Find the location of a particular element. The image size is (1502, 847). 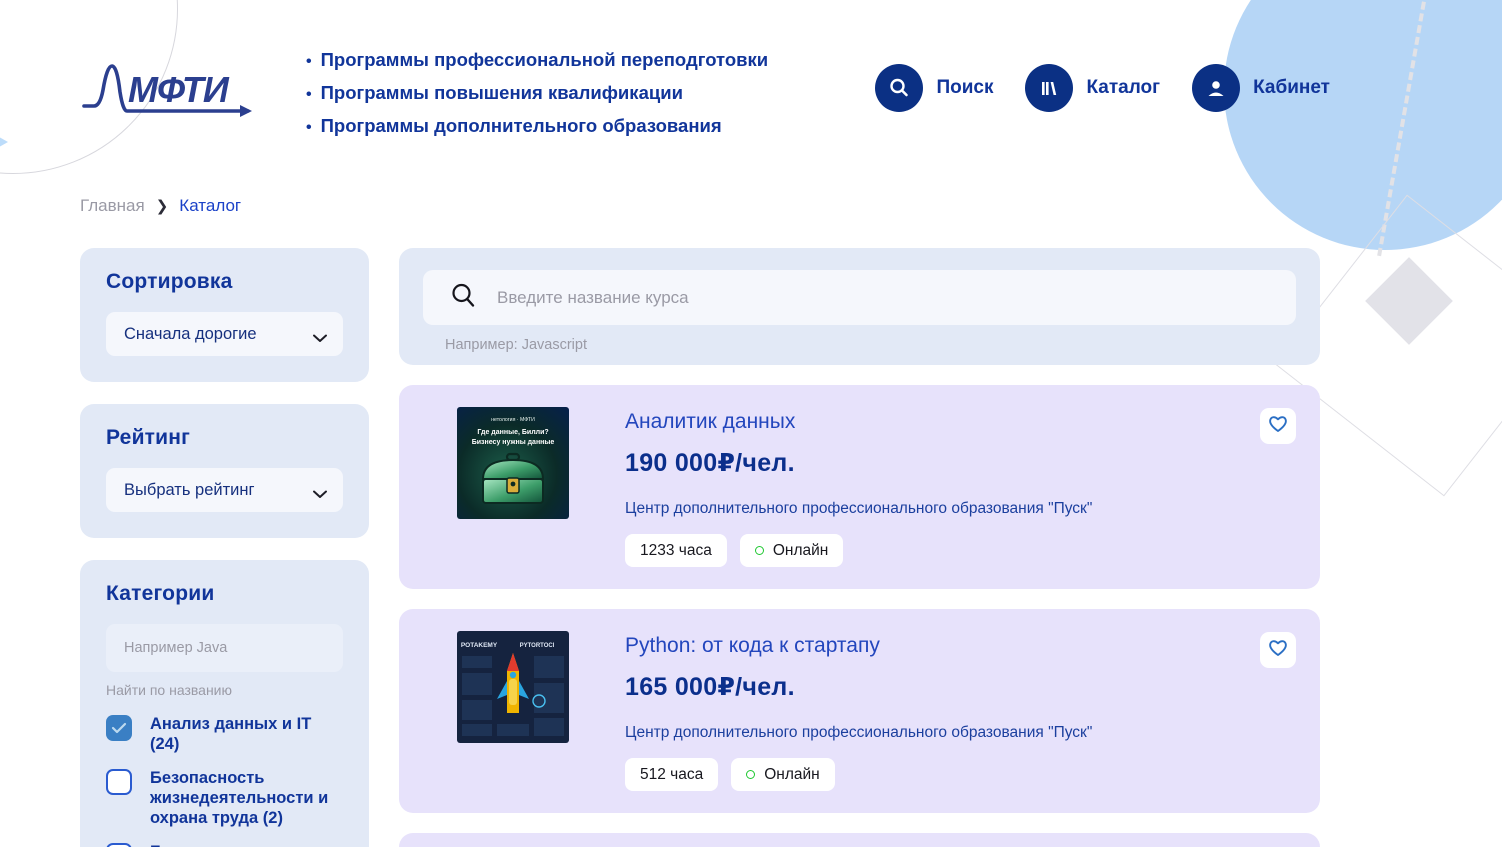

svg-text: PYTORTOCI is located at coordinates (537, 646).